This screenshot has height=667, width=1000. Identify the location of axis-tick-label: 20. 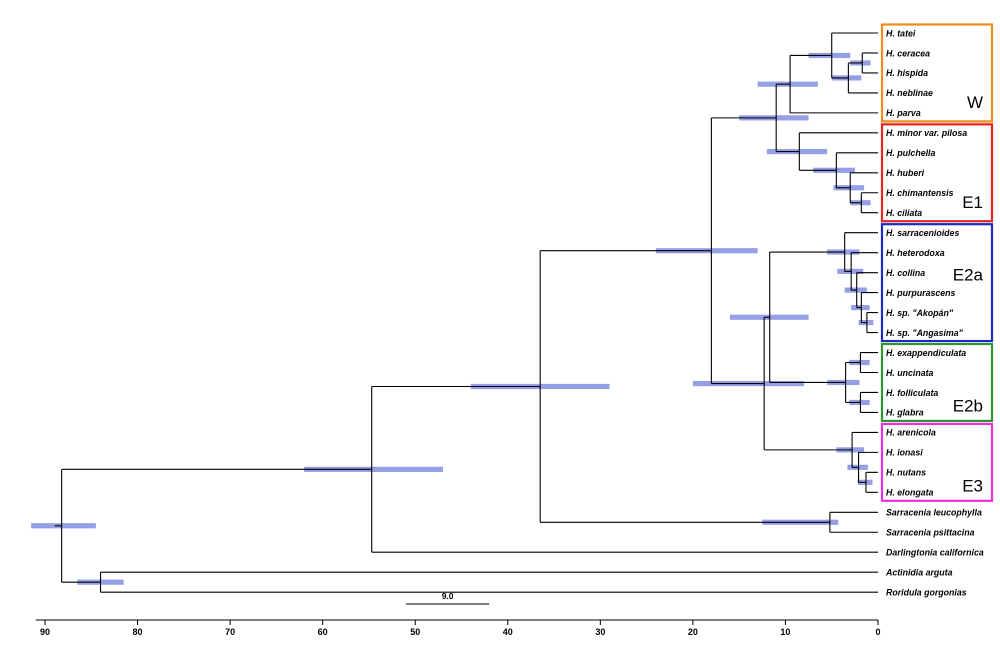
(693, 632).